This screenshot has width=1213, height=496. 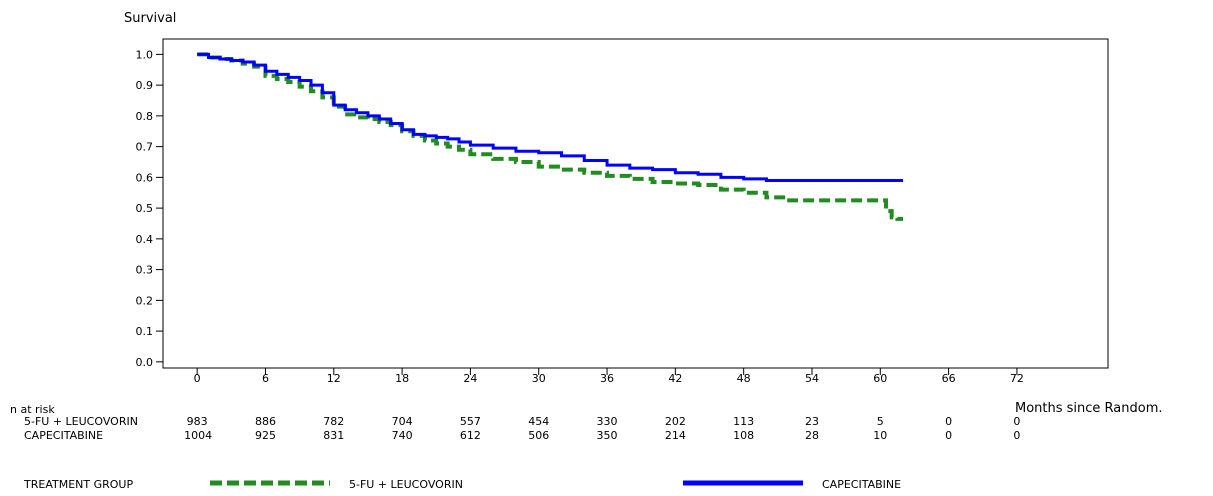 What do you see at coordinates (861, 484) in the screenshot?
I see `legend-label-capecitabine: CAPECITABINE` at bounding box center [861, 484].